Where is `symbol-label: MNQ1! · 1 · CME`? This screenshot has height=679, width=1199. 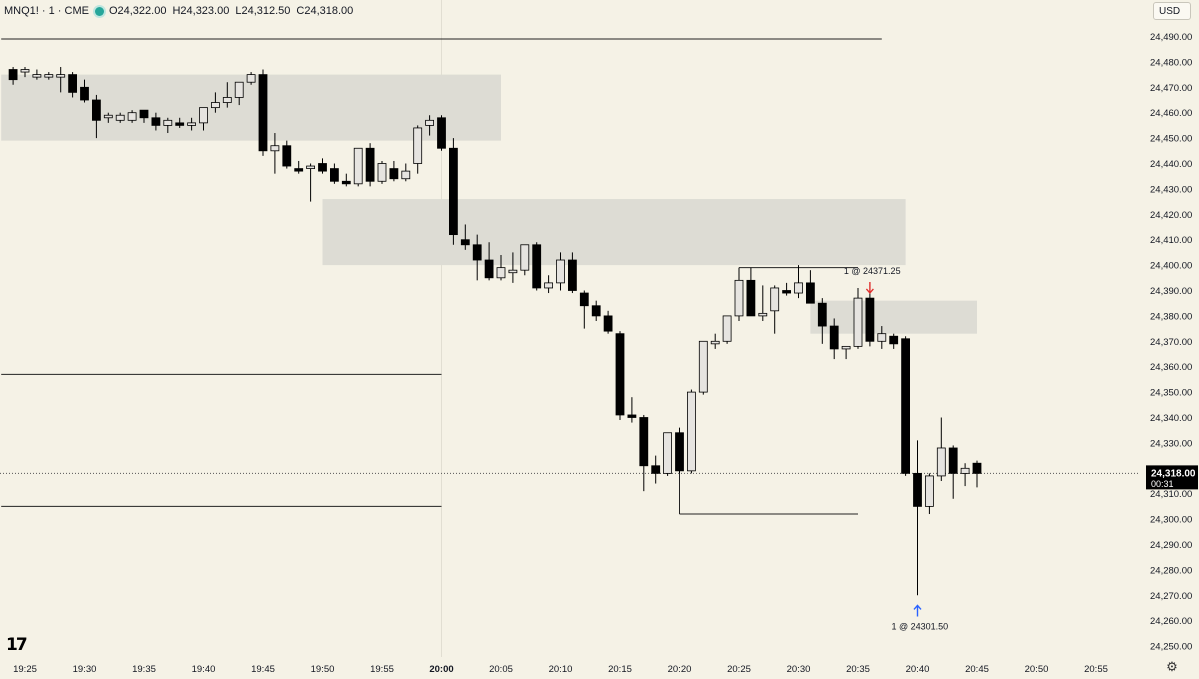 symbol-label: MNQ1! · 1 · CME is located at coordinates (46, 11).